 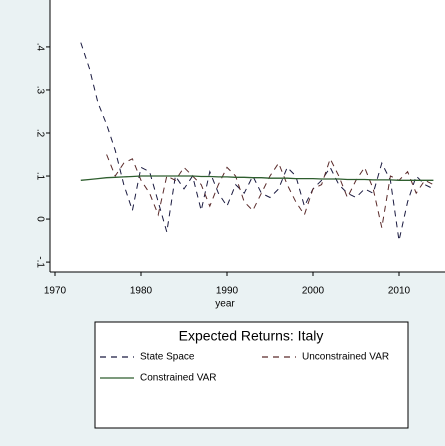 What do you see at coordinates (55, 291) in the screenshot?
I see `x-tick-label: 1970` at bounding box center [55, 291].